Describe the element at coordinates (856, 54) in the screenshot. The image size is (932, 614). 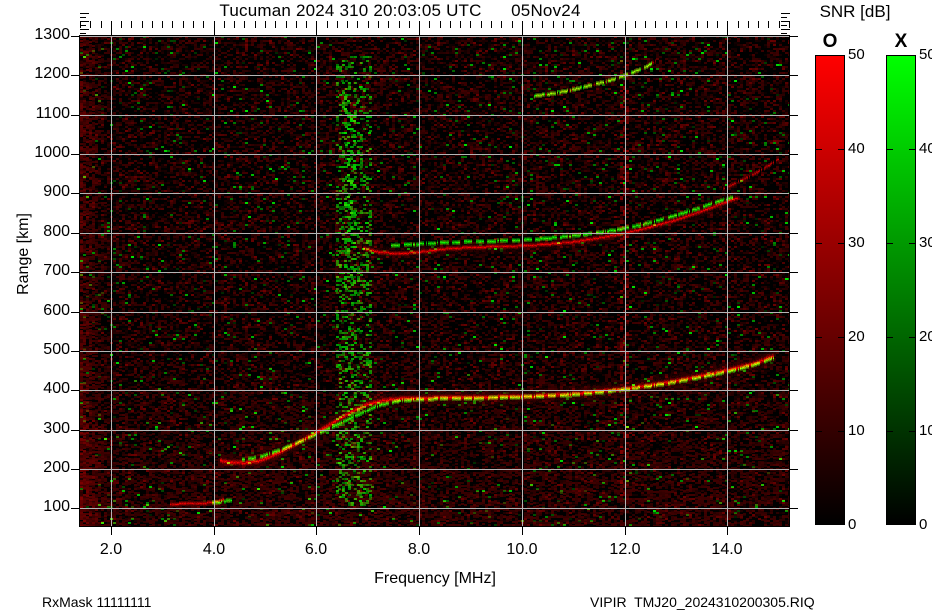
I see `colorbar-label-o: 50` at that location.